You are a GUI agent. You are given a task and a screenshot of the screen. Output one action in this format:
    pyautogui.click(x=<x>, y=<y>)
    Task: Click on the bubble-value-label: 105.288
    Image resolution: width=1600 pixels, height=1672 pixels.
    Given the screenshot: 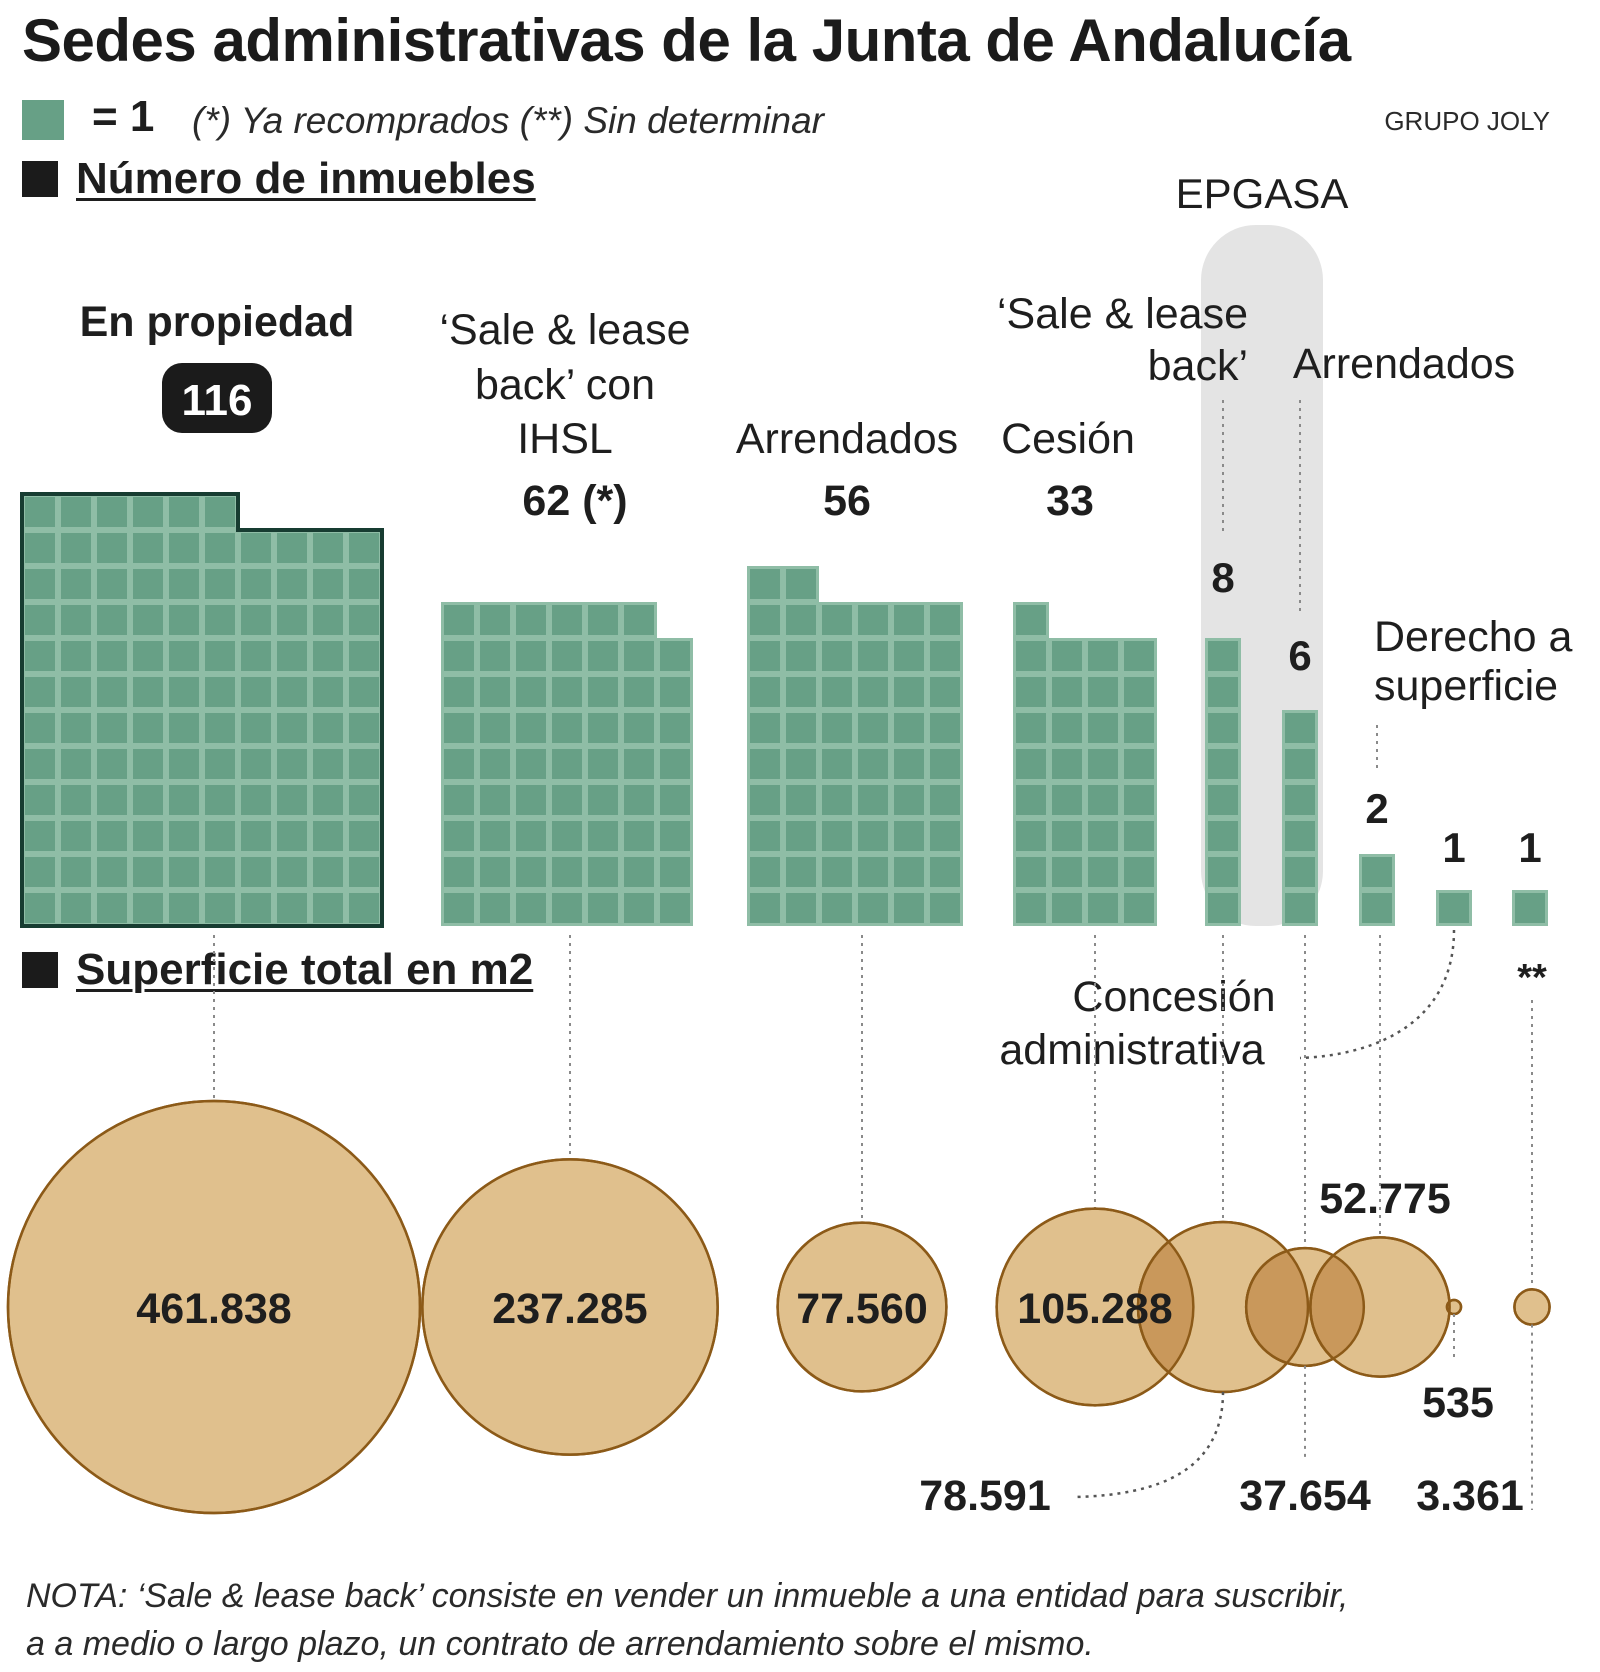 What is the action you would take?
    pyautogui.click(x=1094, y=1309)
    